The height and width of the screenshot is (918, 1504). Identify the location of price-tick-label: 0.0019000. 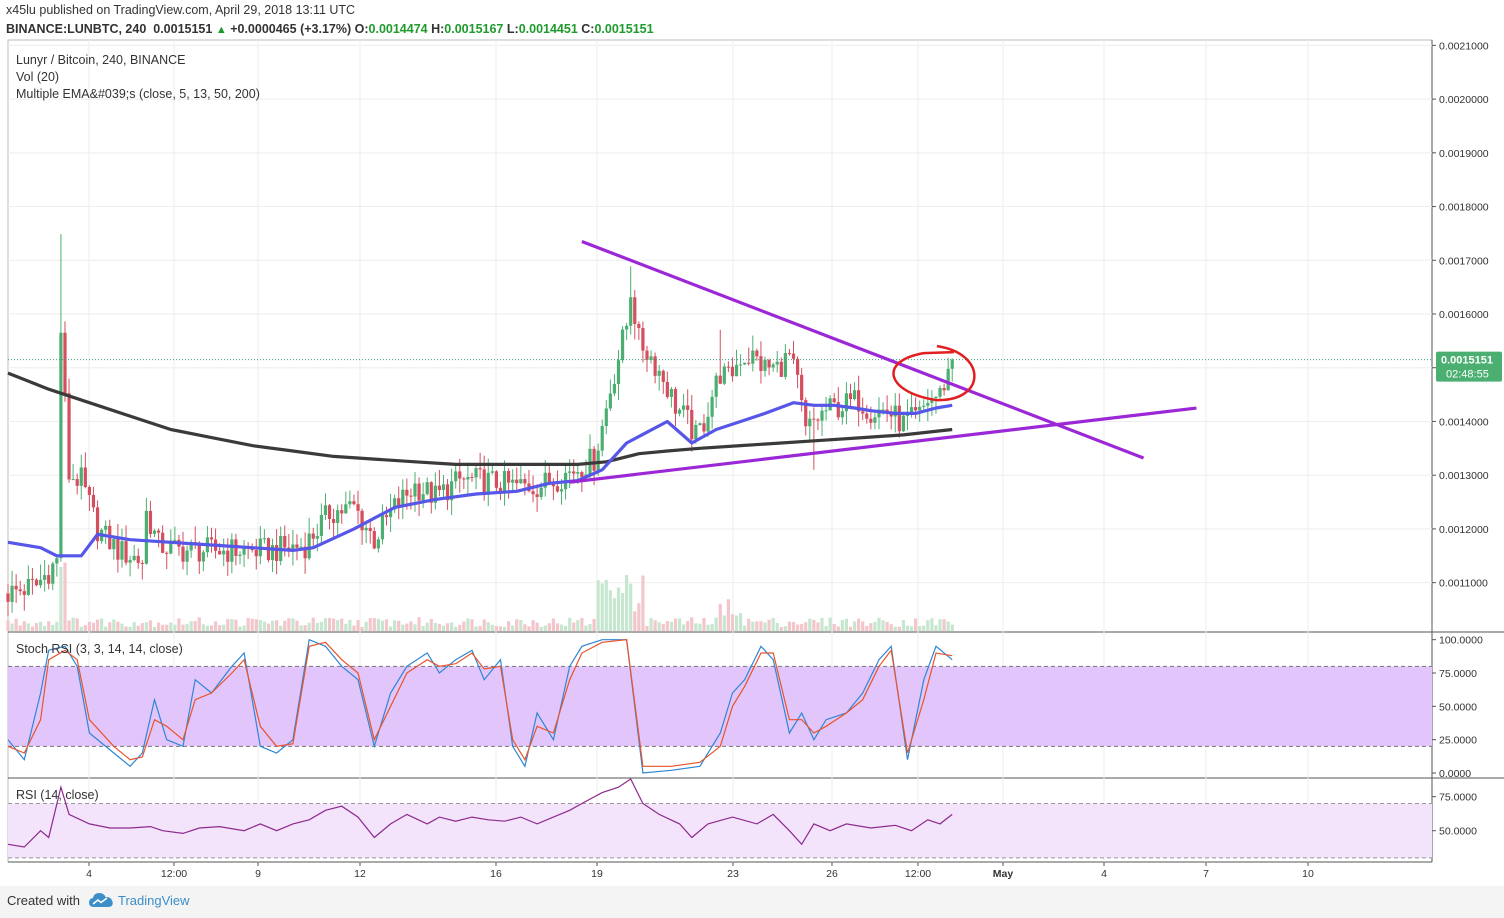
(1464, 154).